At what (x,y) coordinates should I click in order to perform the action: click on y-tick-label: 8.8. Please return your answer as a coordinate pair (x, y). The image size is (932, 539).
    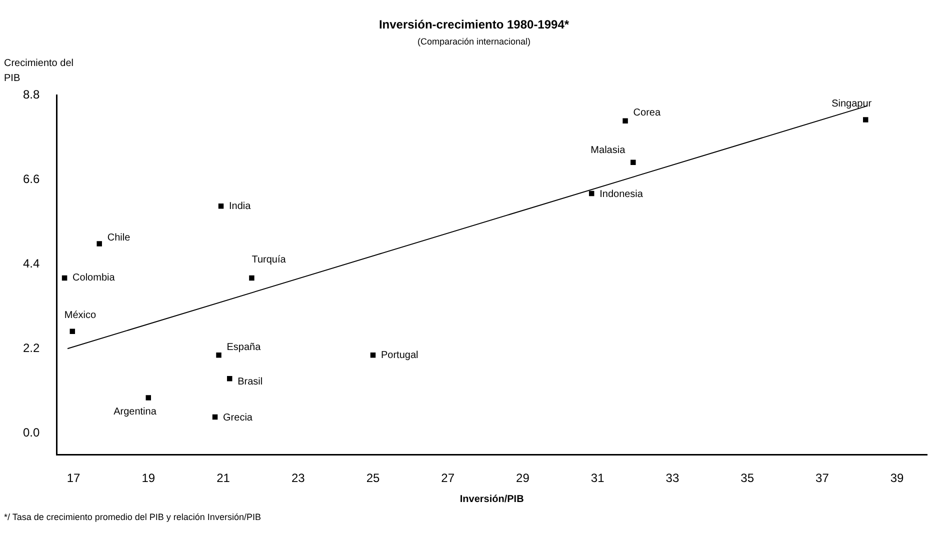
    Looking at the image, I should click on (31, 95).